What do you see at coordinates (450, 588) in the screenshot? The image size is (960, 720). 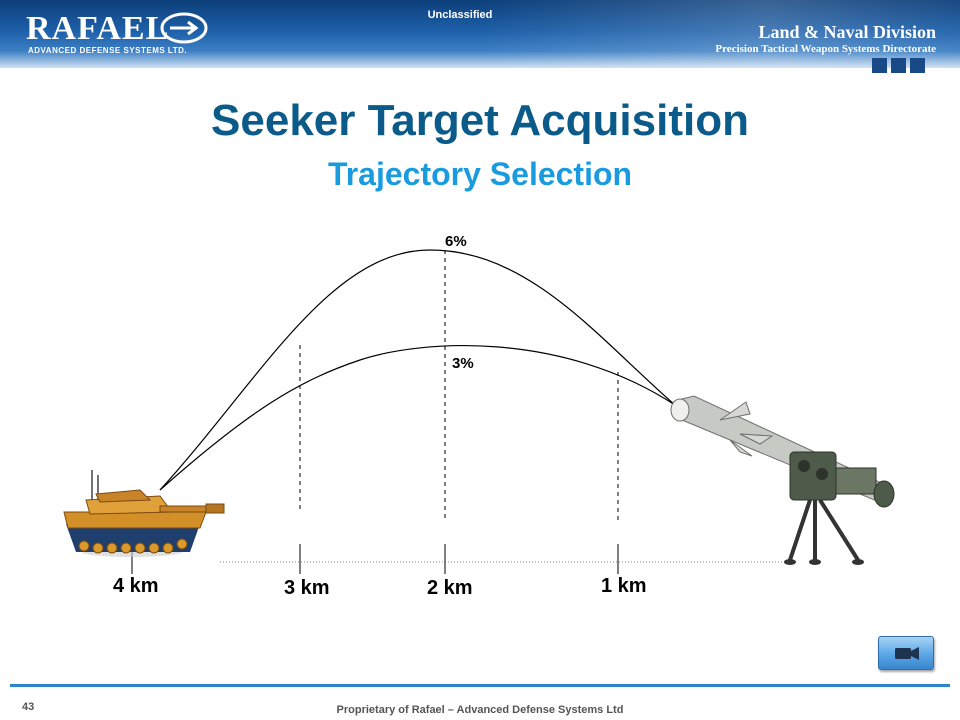 I see `distance-label-2km: 2 km` at bounding box center [450, 588].